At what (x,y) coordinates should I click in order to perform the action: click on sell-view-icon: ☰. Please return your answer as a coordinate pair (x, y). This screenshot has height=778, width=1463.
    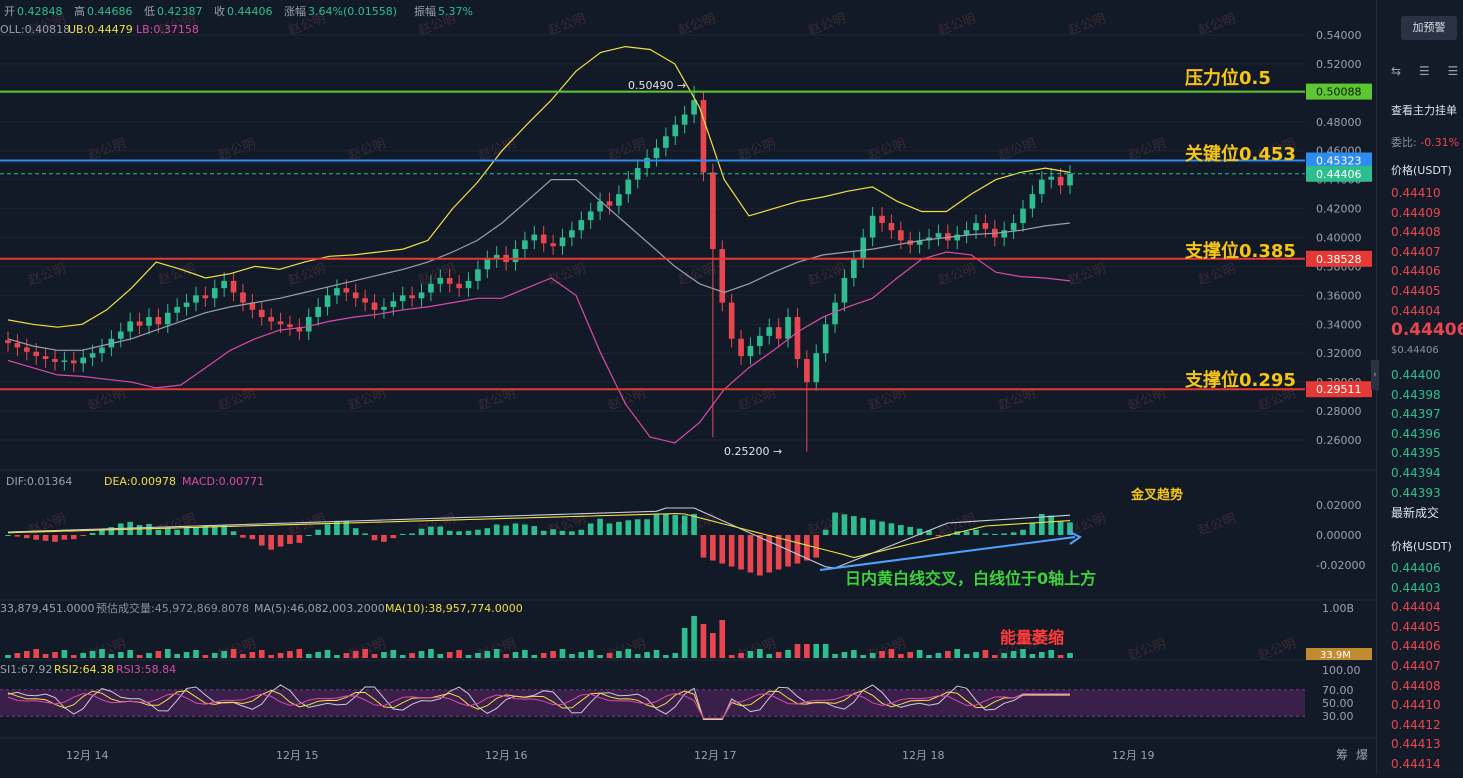
    Looking at the image, I should click on (1453, 71).